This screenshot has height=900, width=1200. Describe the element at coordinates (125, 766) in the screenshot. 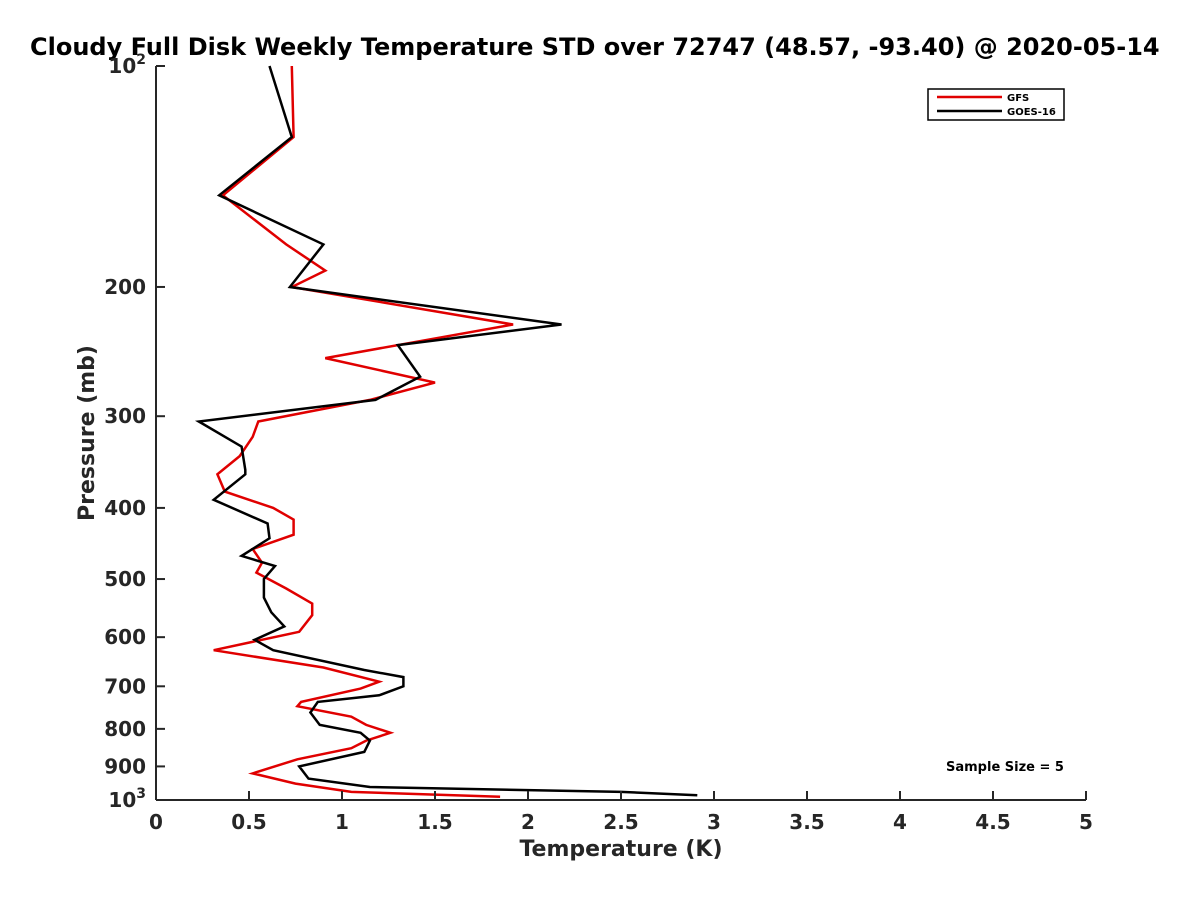

I see `y-tick-label: 900` at that location.